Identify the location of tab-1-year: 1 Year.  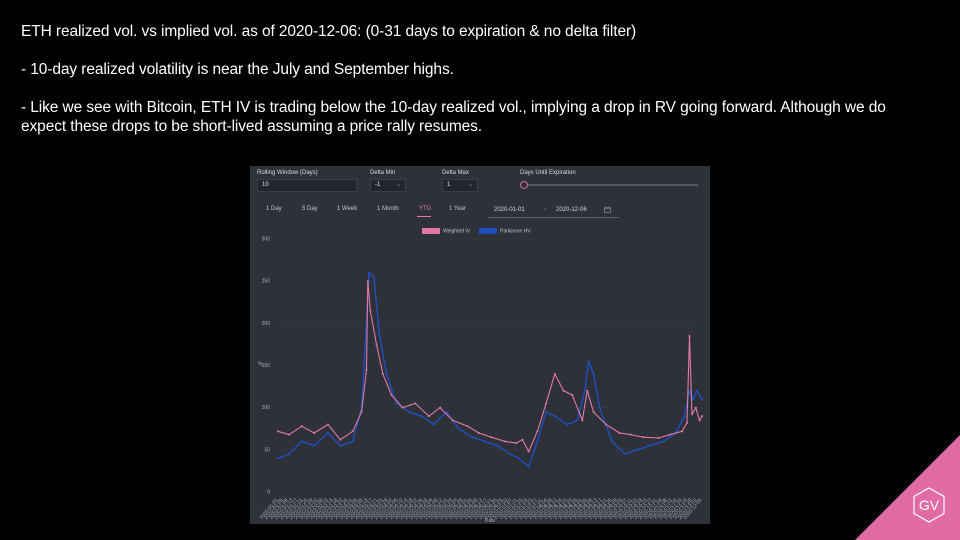
(458, 209).